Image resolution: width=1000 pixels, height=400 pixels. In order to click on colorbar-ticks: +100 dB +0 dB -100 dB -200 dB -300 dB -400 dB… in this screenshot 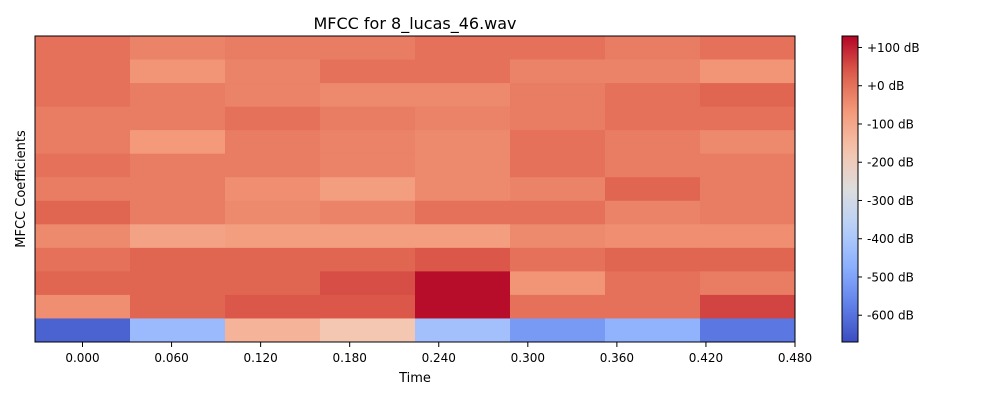, I will do `click(889, 182)`.